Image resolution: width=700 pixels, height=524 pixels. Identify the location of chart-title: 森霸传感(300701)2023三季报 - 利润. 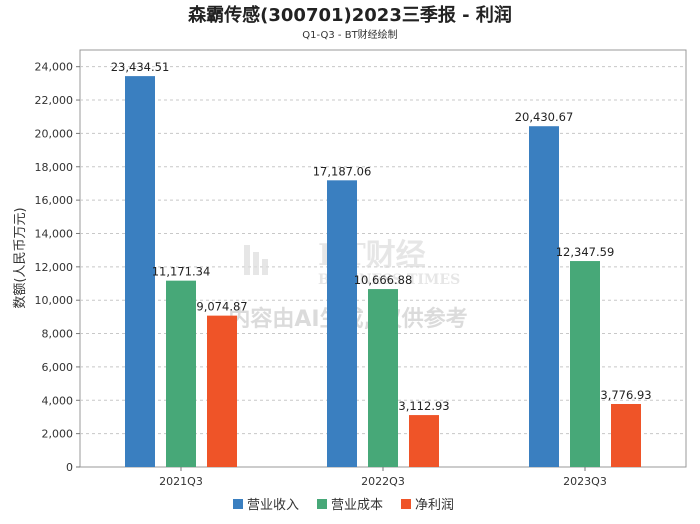
(350, 15).